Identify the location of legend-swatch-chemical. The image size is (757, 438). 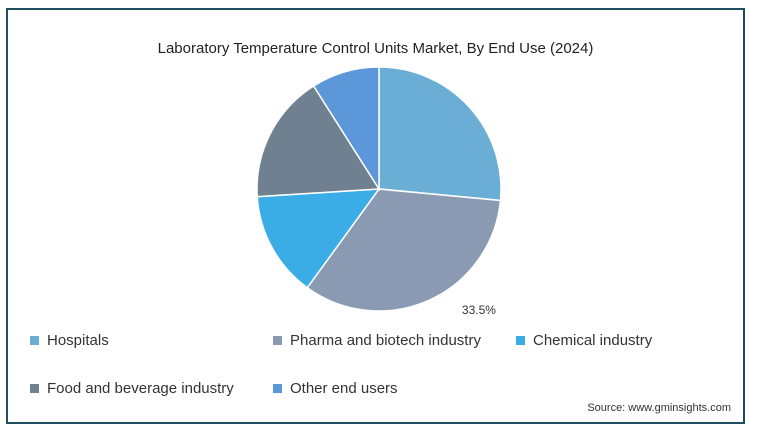
(520, 340).